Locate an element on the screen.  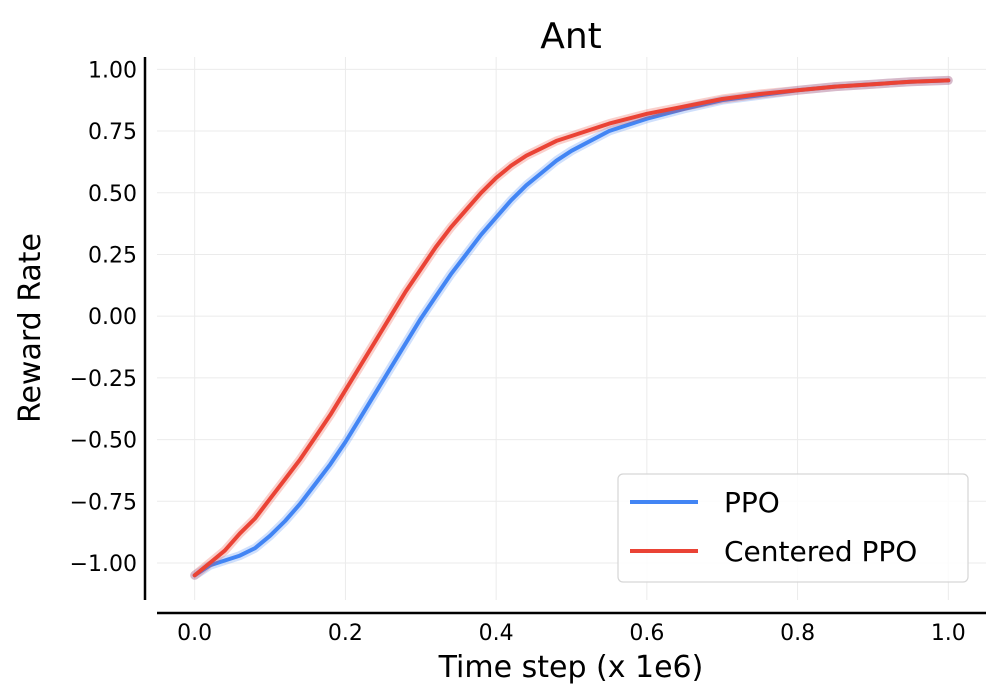
y-tick-label: 0.25 is located at coordinates (112, 255).